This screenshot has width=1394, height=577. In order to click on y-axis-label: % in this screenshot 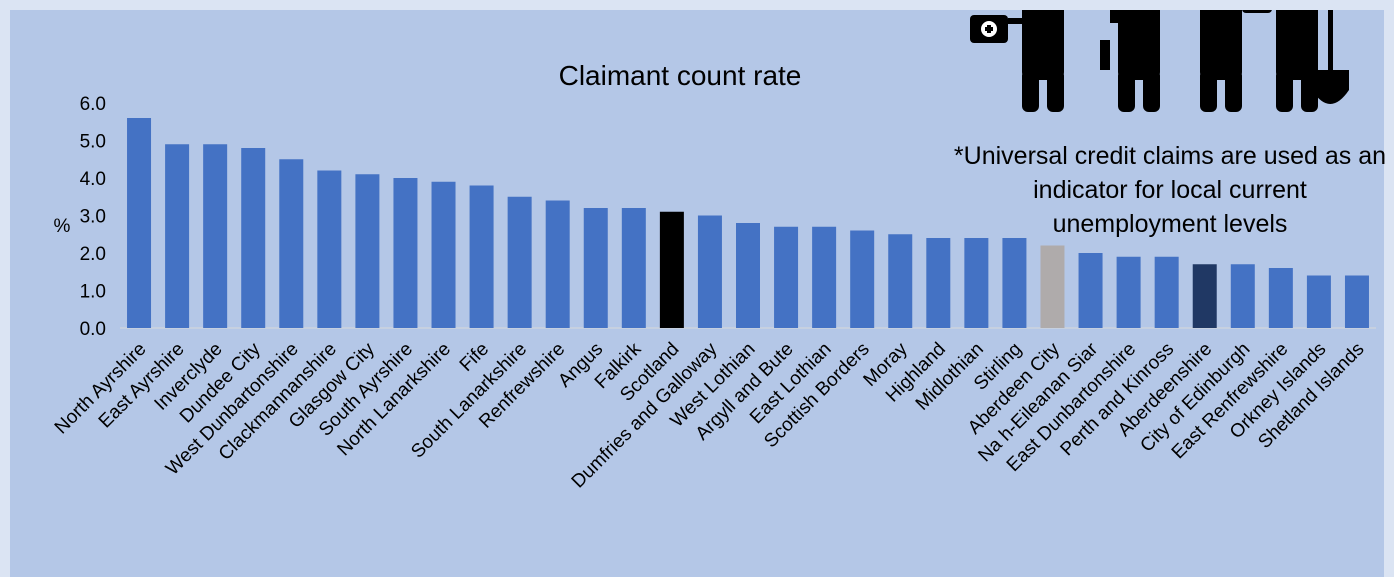, I will do `click(62, 226)`.